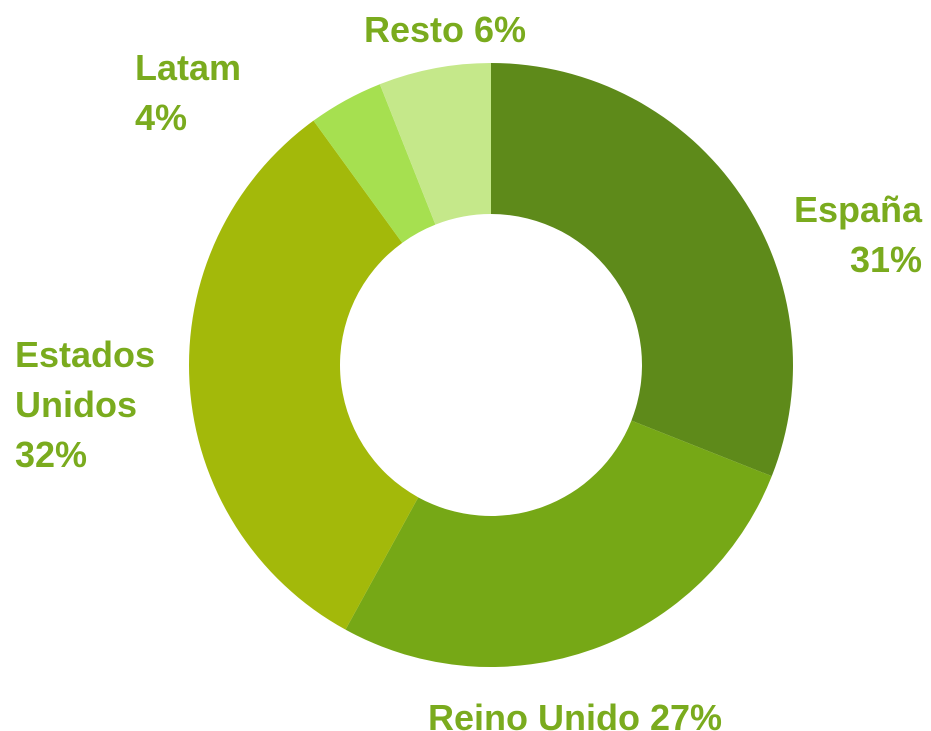 This screenshot has height=731, width=931. Describe the element at coordinates (51, 454) in the screenshot. I see `value-label: 32%` at that location.